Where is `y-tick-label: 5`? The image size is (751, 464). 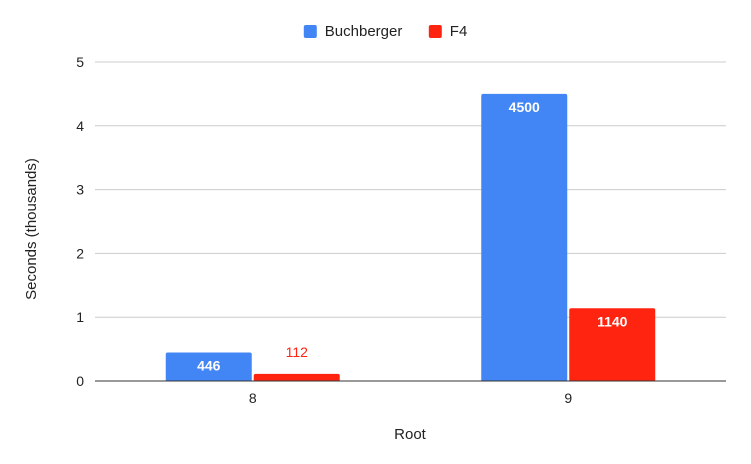 y-tick-label: 5 is located at coordinates (80, 62).